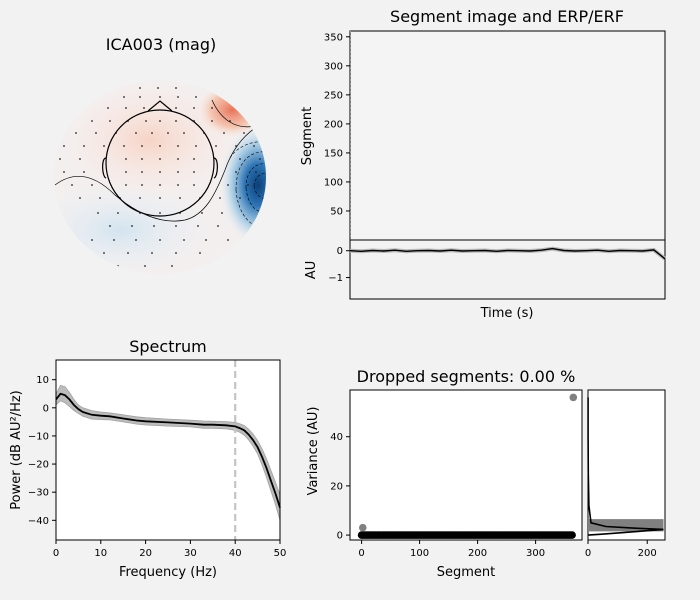 The width and height of the screenshot is (700, 600). Describe the element at coordinates (437, 495) in the screenshot. I see `variance-ticks: 0 100 200 300 0 20 40` at that location.